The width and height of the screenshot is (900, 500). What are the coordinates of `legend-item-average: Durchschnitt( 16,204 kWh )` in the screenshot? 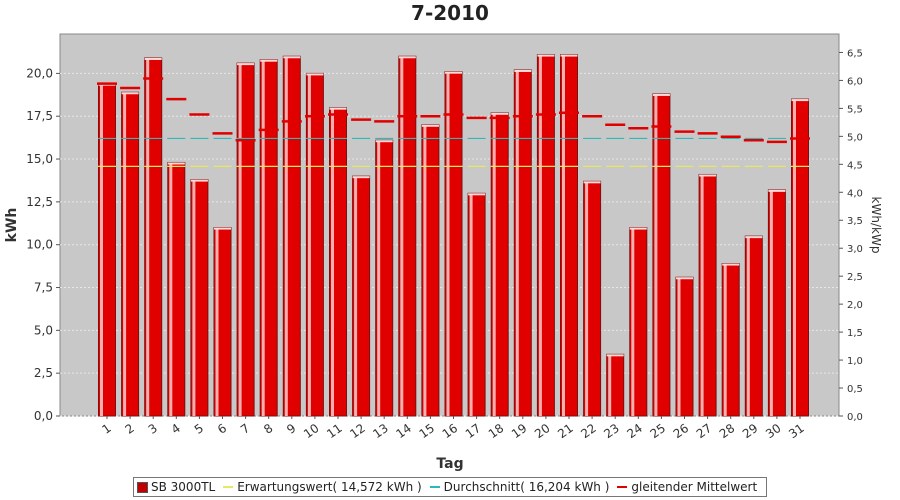 It's located at (519, 487).